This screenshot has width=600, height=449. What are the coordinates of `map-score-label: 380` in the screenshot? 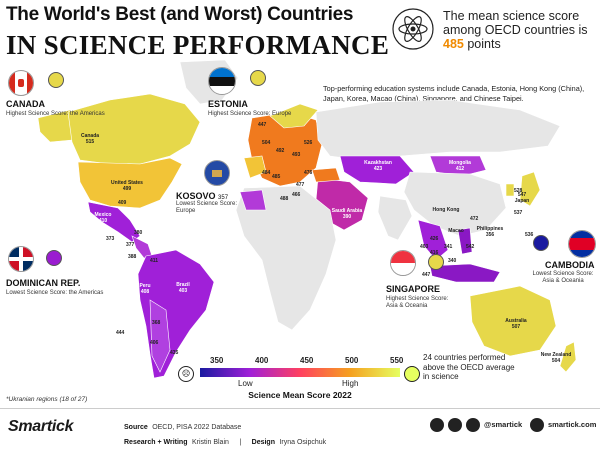 It's located at (138, 233).